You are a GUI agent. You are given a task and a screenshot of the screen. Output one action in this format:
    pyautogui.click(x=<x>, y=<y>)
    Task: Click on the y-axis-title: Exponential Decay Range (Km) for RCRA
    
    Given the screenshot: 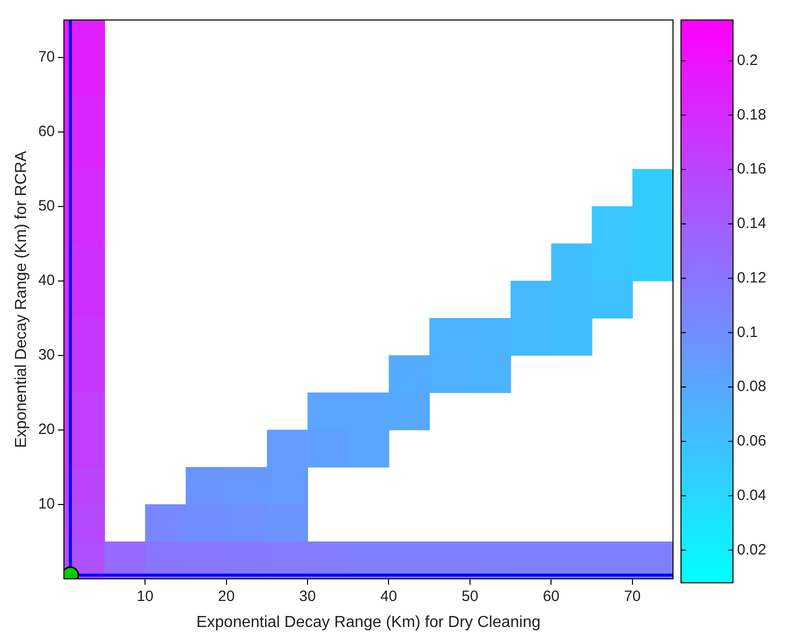 What is the action you would take?
    pyautogui.click(x=21, y=299)
    